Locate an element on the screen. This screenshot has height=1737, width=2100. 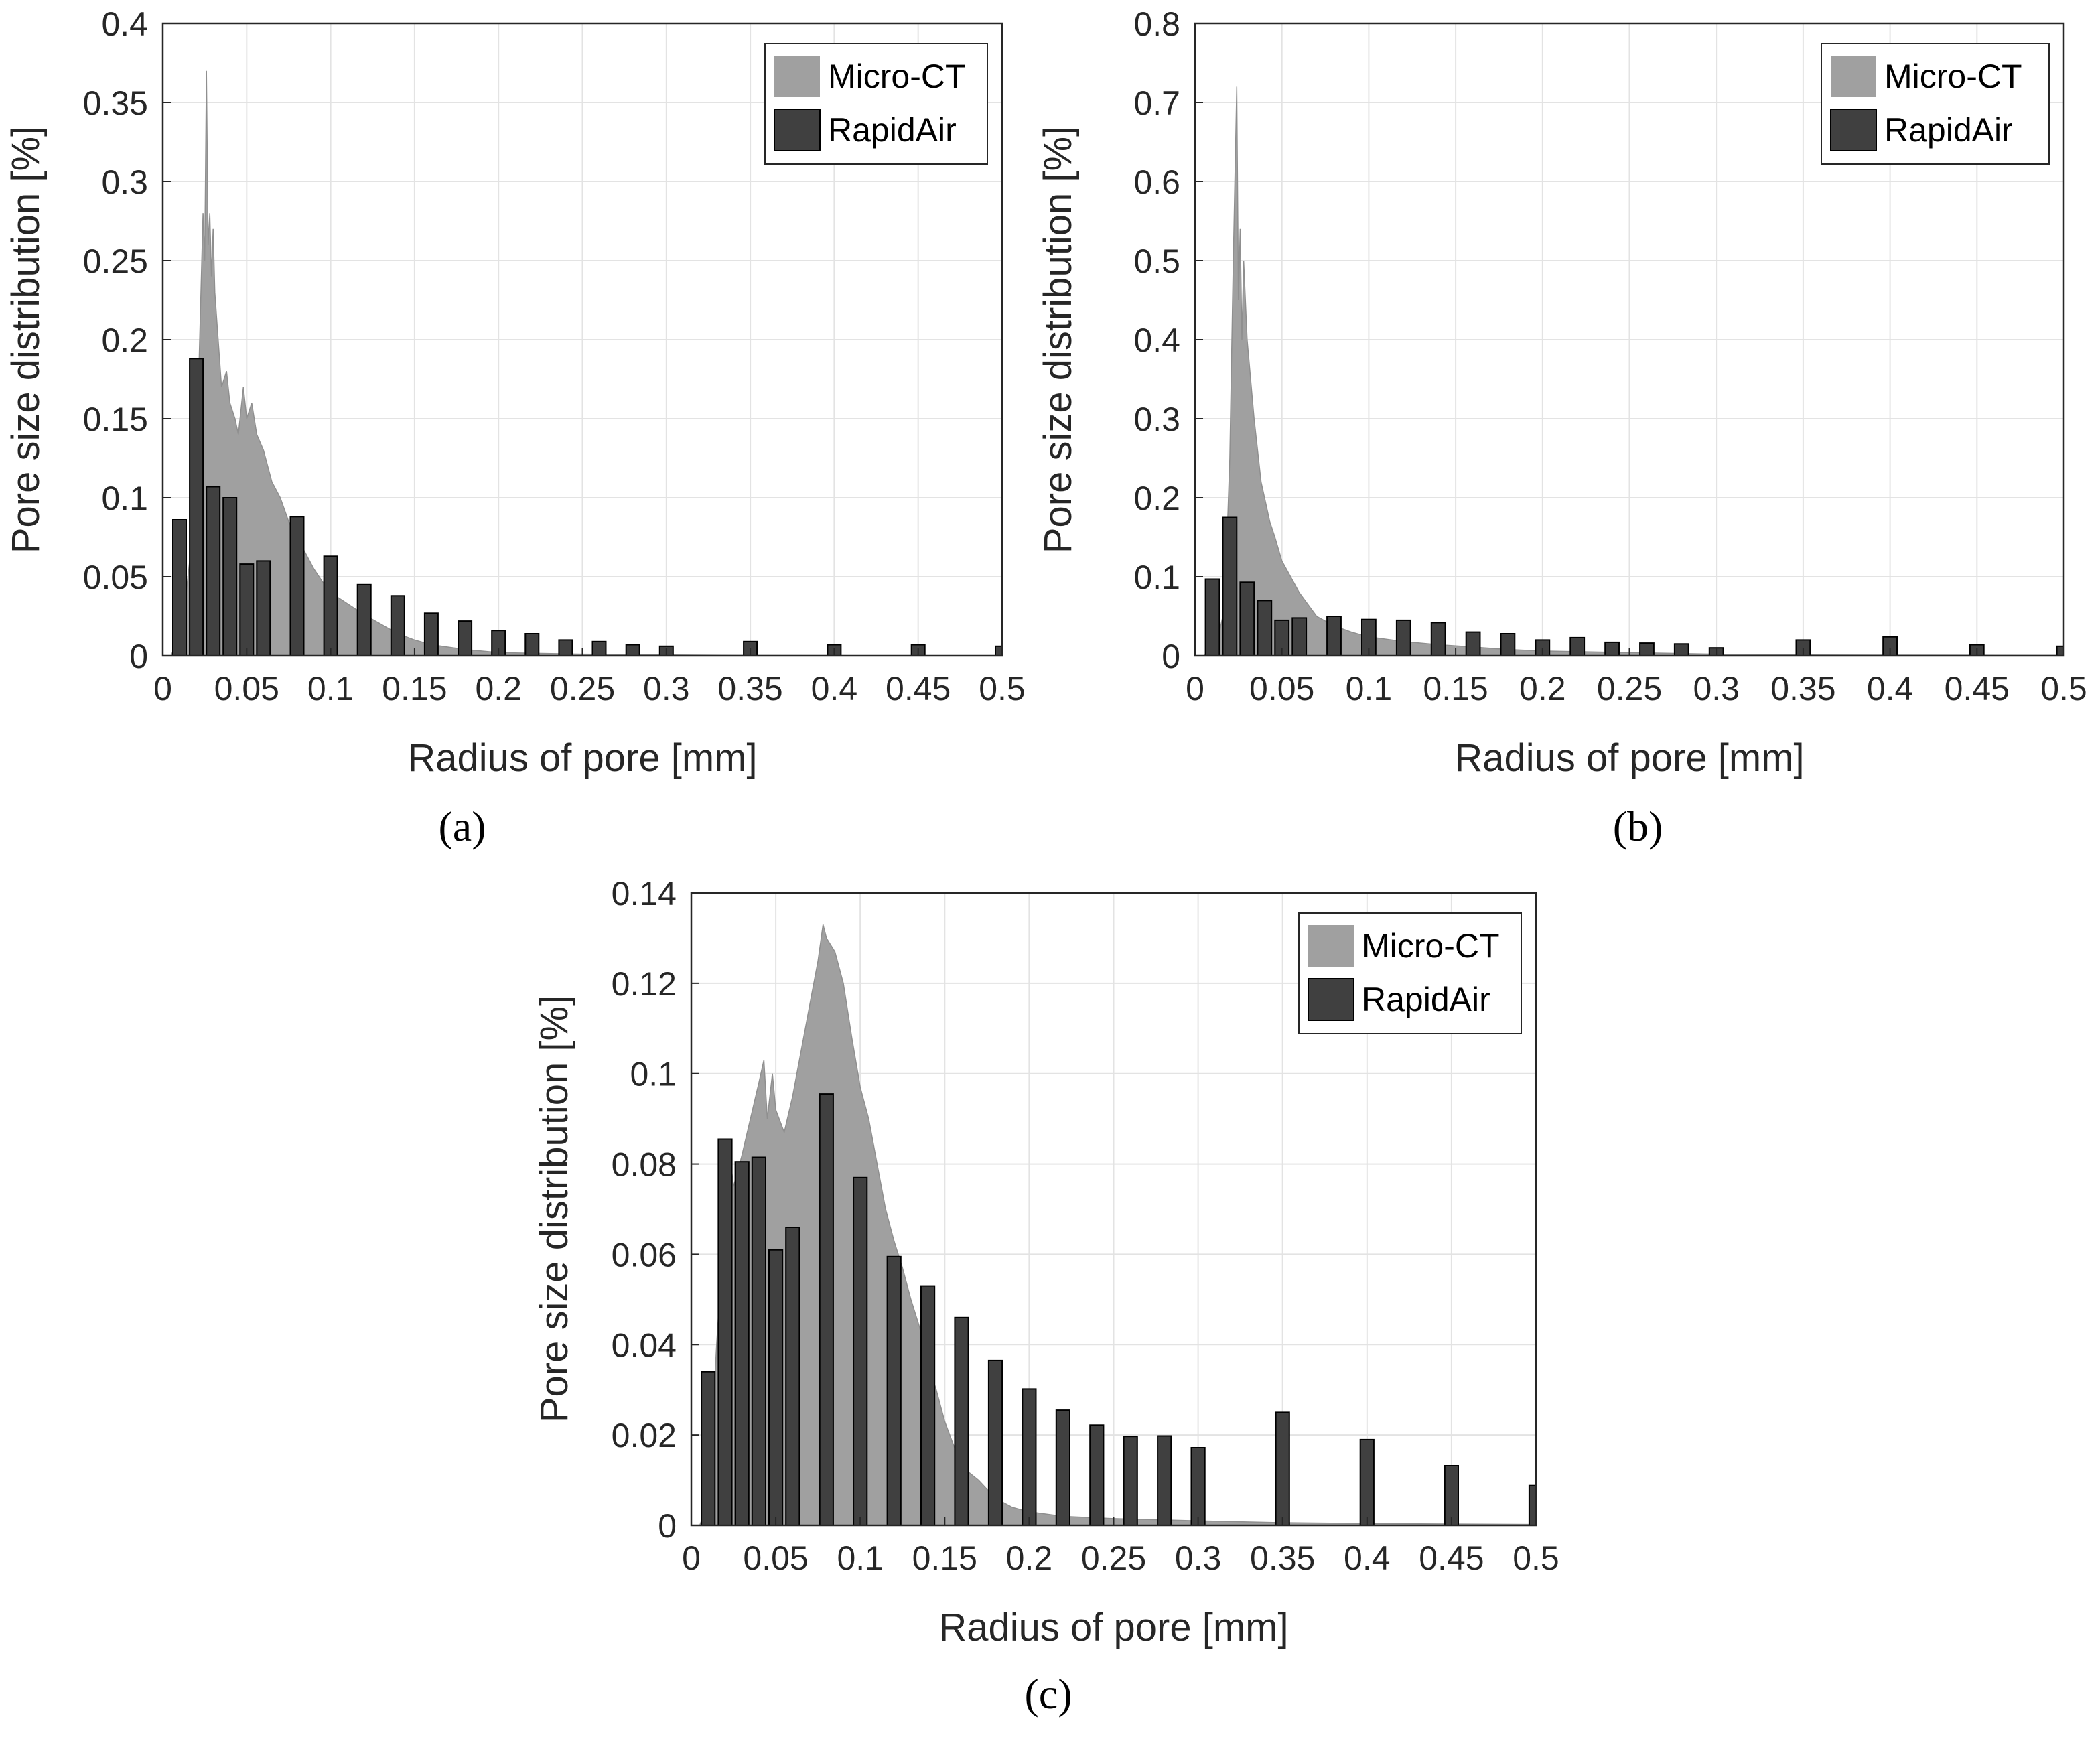
series-rapidair-c is located at coordinates (1119, 1310).